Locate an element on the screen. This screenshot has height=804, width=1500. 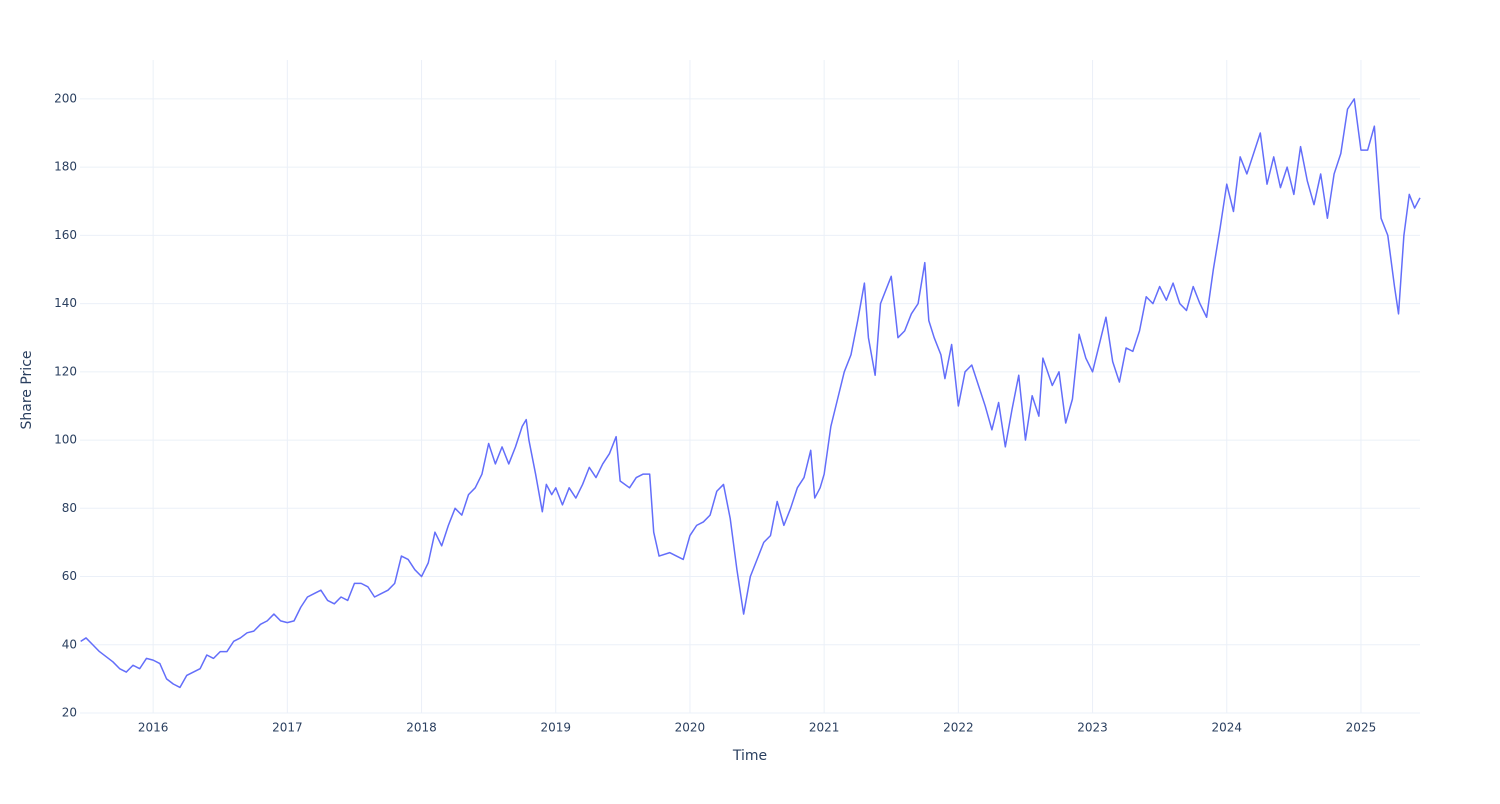
y-tick-label: 60 is located at coordinates (69, 576).